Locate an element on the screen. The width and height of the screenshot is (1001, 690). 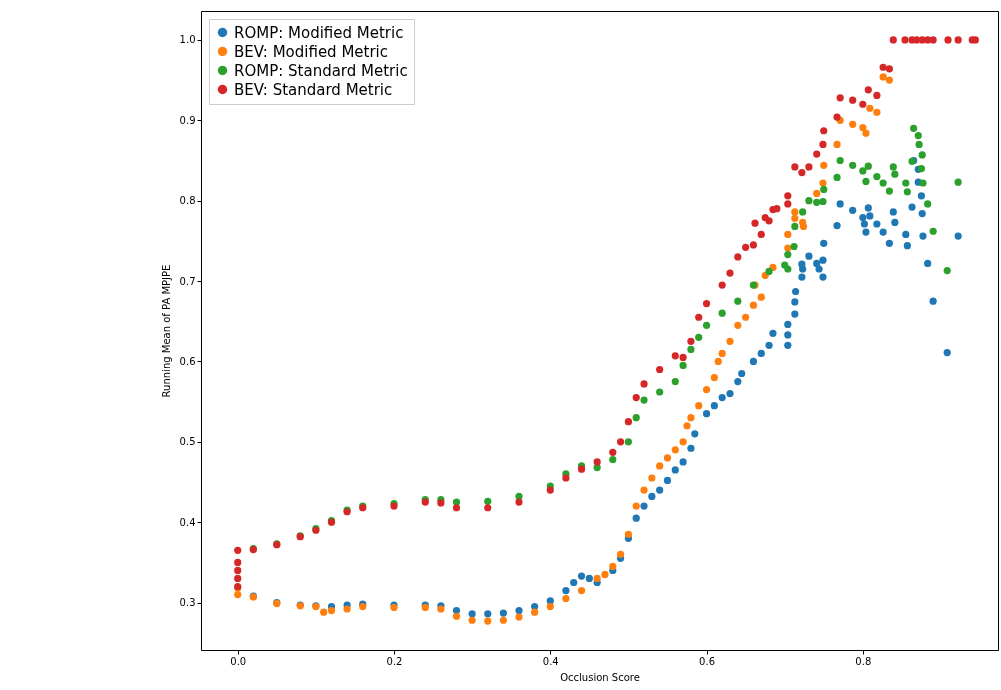
legend-label: BEV: Modified Metric is located at coordinates (311, 51).